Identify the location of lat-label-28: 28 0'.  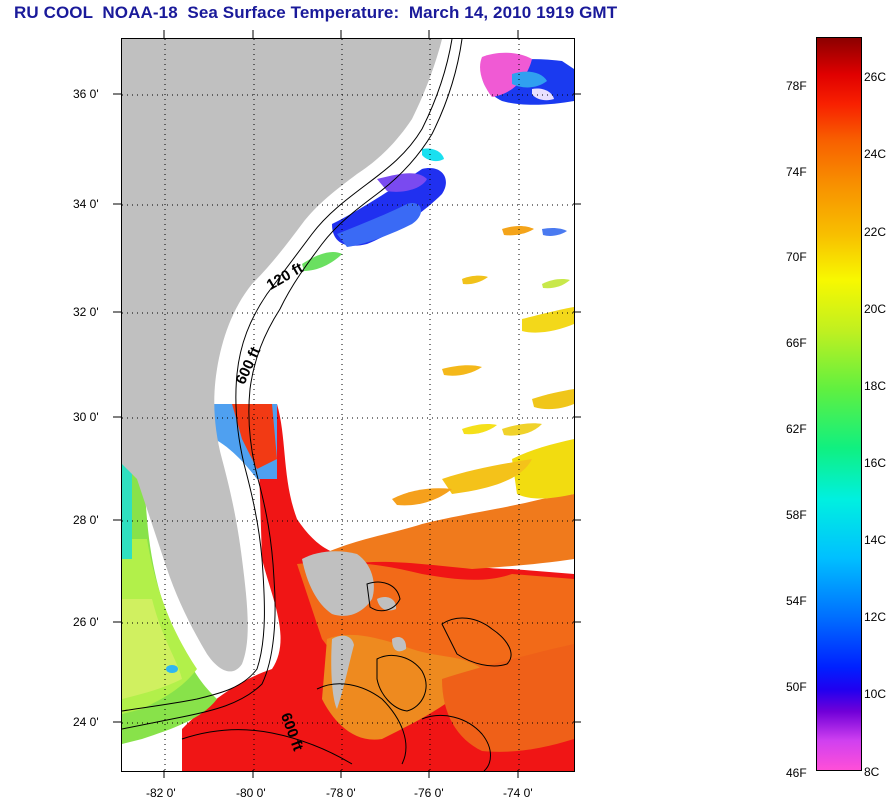
(86, 520).